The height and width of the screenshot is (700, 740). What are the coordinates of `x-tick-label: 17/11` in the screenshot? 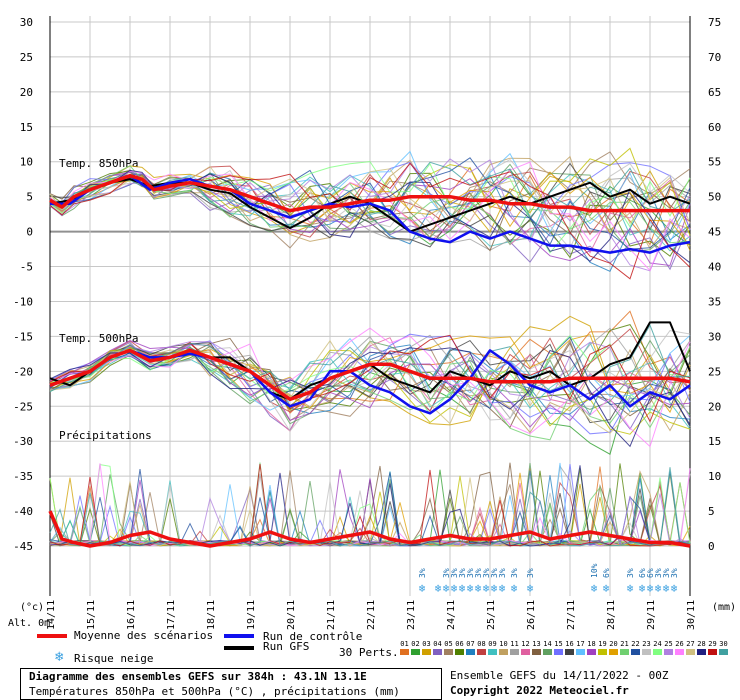 It's located at (171, 615).